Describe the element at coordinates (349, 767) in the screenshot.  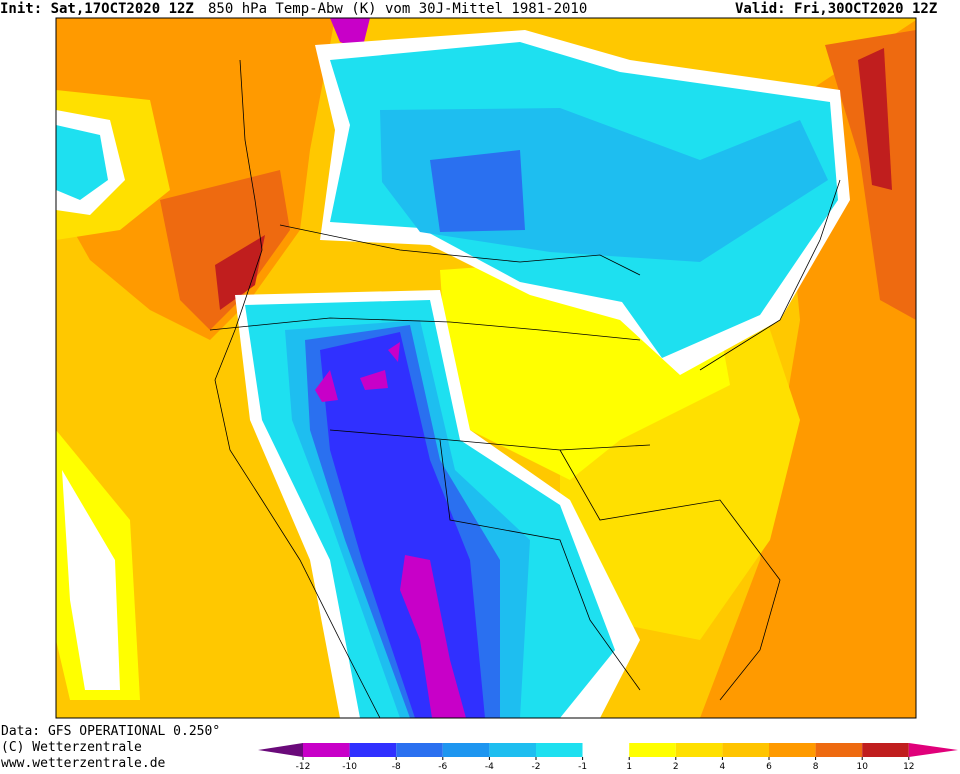
I see `colorbar-label: -10` at that location.